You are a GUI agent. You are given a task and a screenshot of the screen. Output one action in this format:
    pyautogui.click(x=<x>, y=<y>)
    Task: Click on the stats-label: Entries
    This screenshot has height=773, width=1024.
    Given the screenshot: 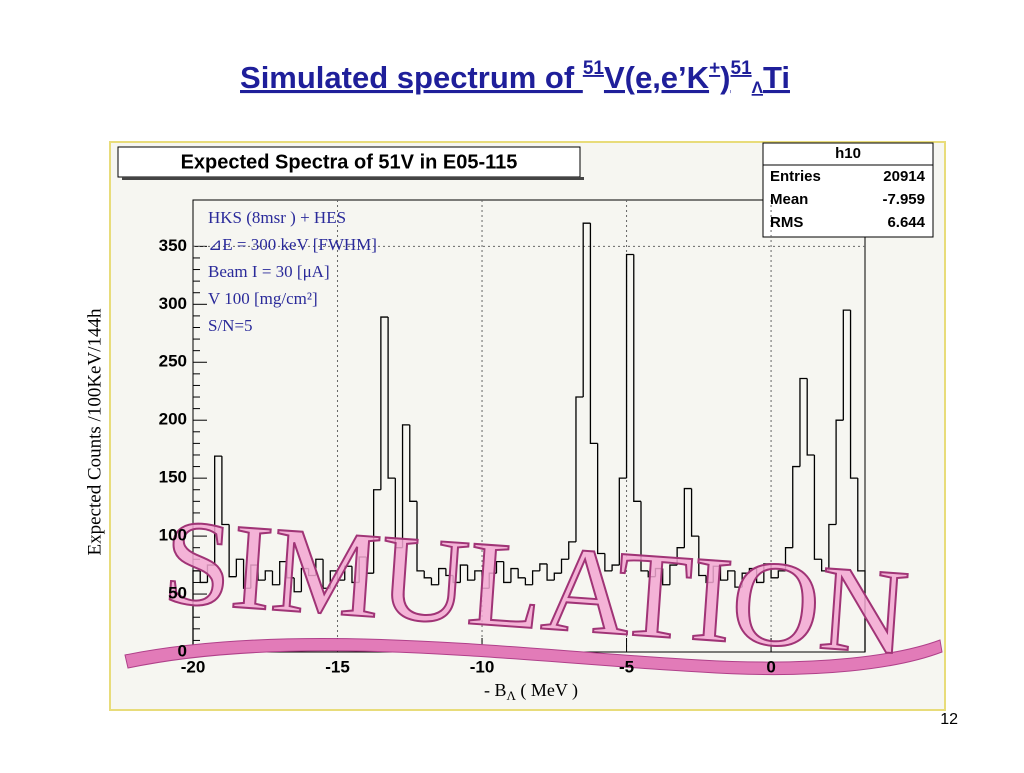 What is the action you would take?
    pyautogui.click(x=795, y=176)
    